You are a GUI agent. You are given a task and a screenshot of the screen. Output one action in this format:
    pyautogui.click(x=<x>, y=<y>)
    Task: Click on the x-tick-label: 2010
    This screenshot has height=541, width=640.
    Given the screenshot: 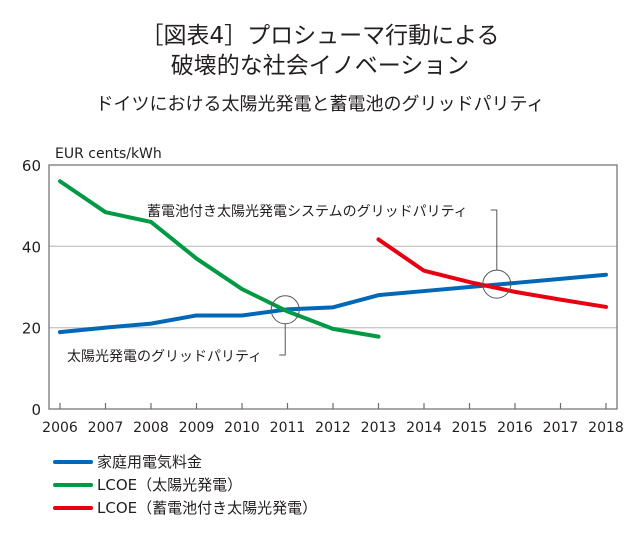 What is the action you would take?
    pyautogui.click(x=242, y=428)
    